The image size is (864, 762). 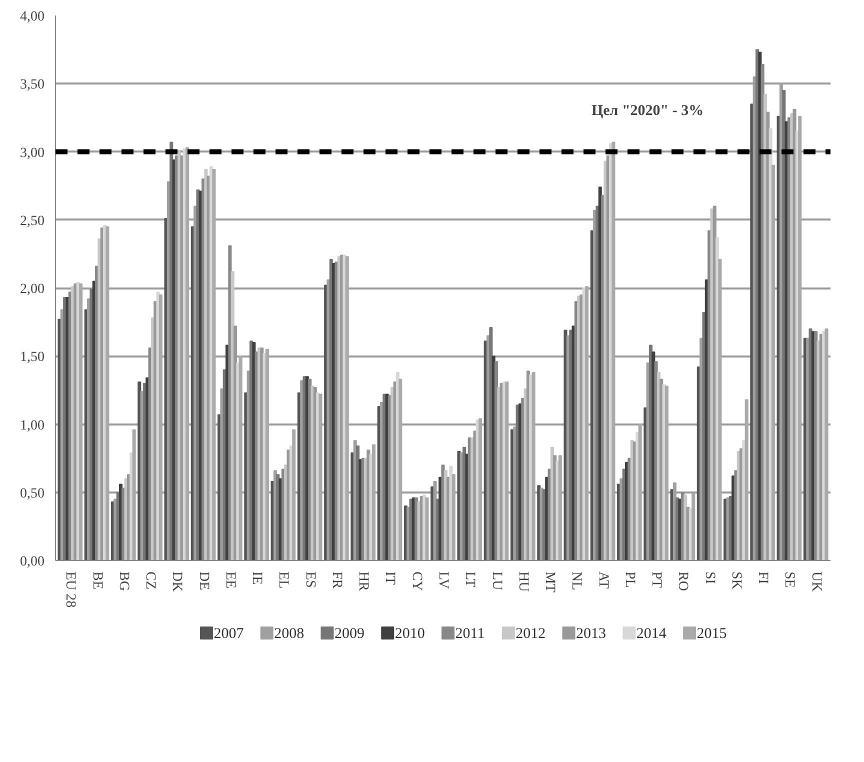 What do you see at coordinates (32, 17) in the screenshot?
I see `y-tick-label: 4,00` at bounding box center [32, 17].